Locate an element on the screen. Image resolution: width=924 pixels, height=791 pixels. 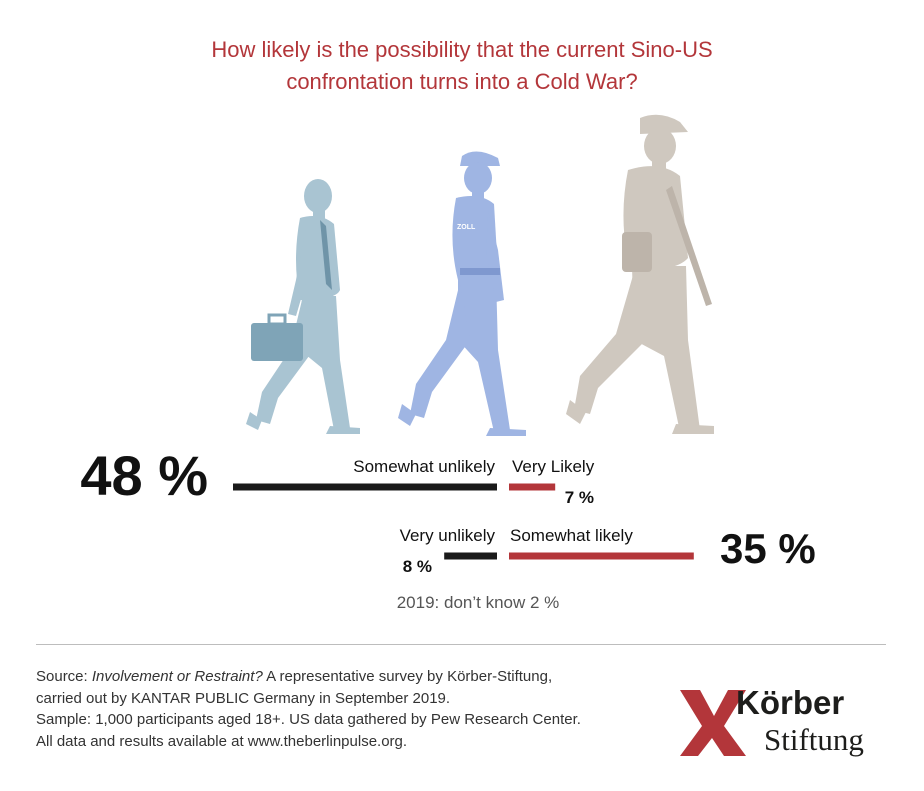
source-prefix: Source: is located at coordinates (62, 676).